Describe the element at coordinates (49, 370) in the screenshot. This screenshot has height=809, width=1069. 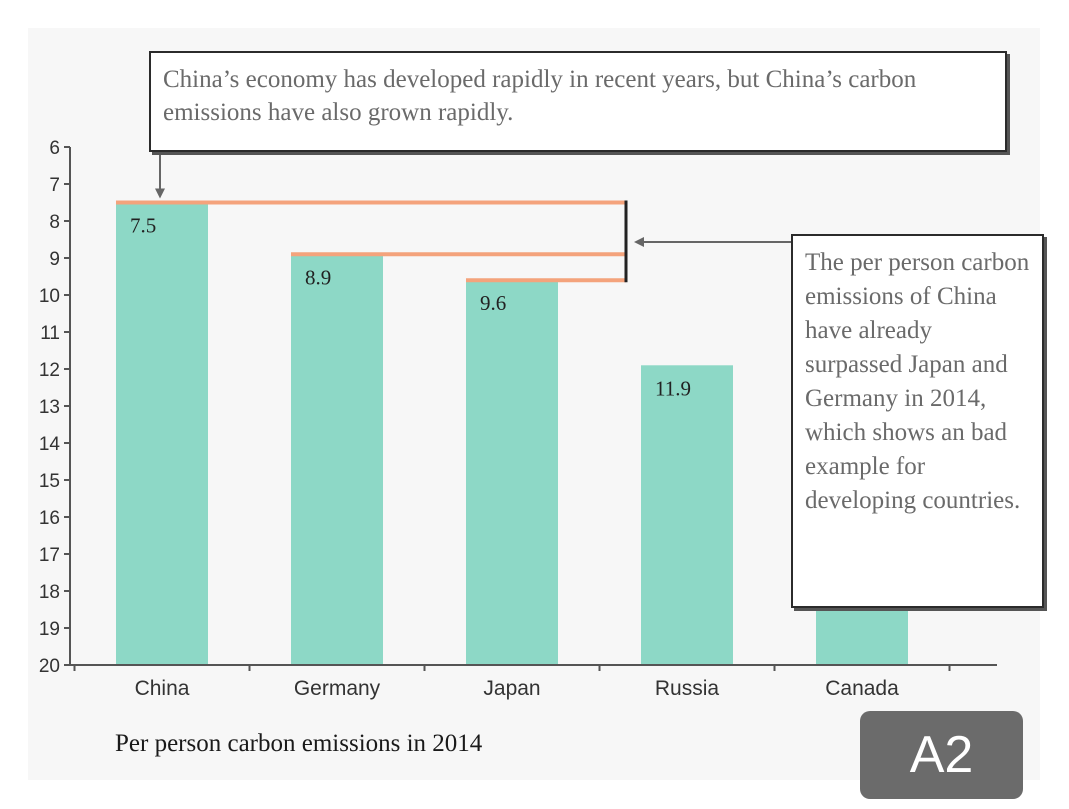
I see `y-tick-label: 12` at that location.